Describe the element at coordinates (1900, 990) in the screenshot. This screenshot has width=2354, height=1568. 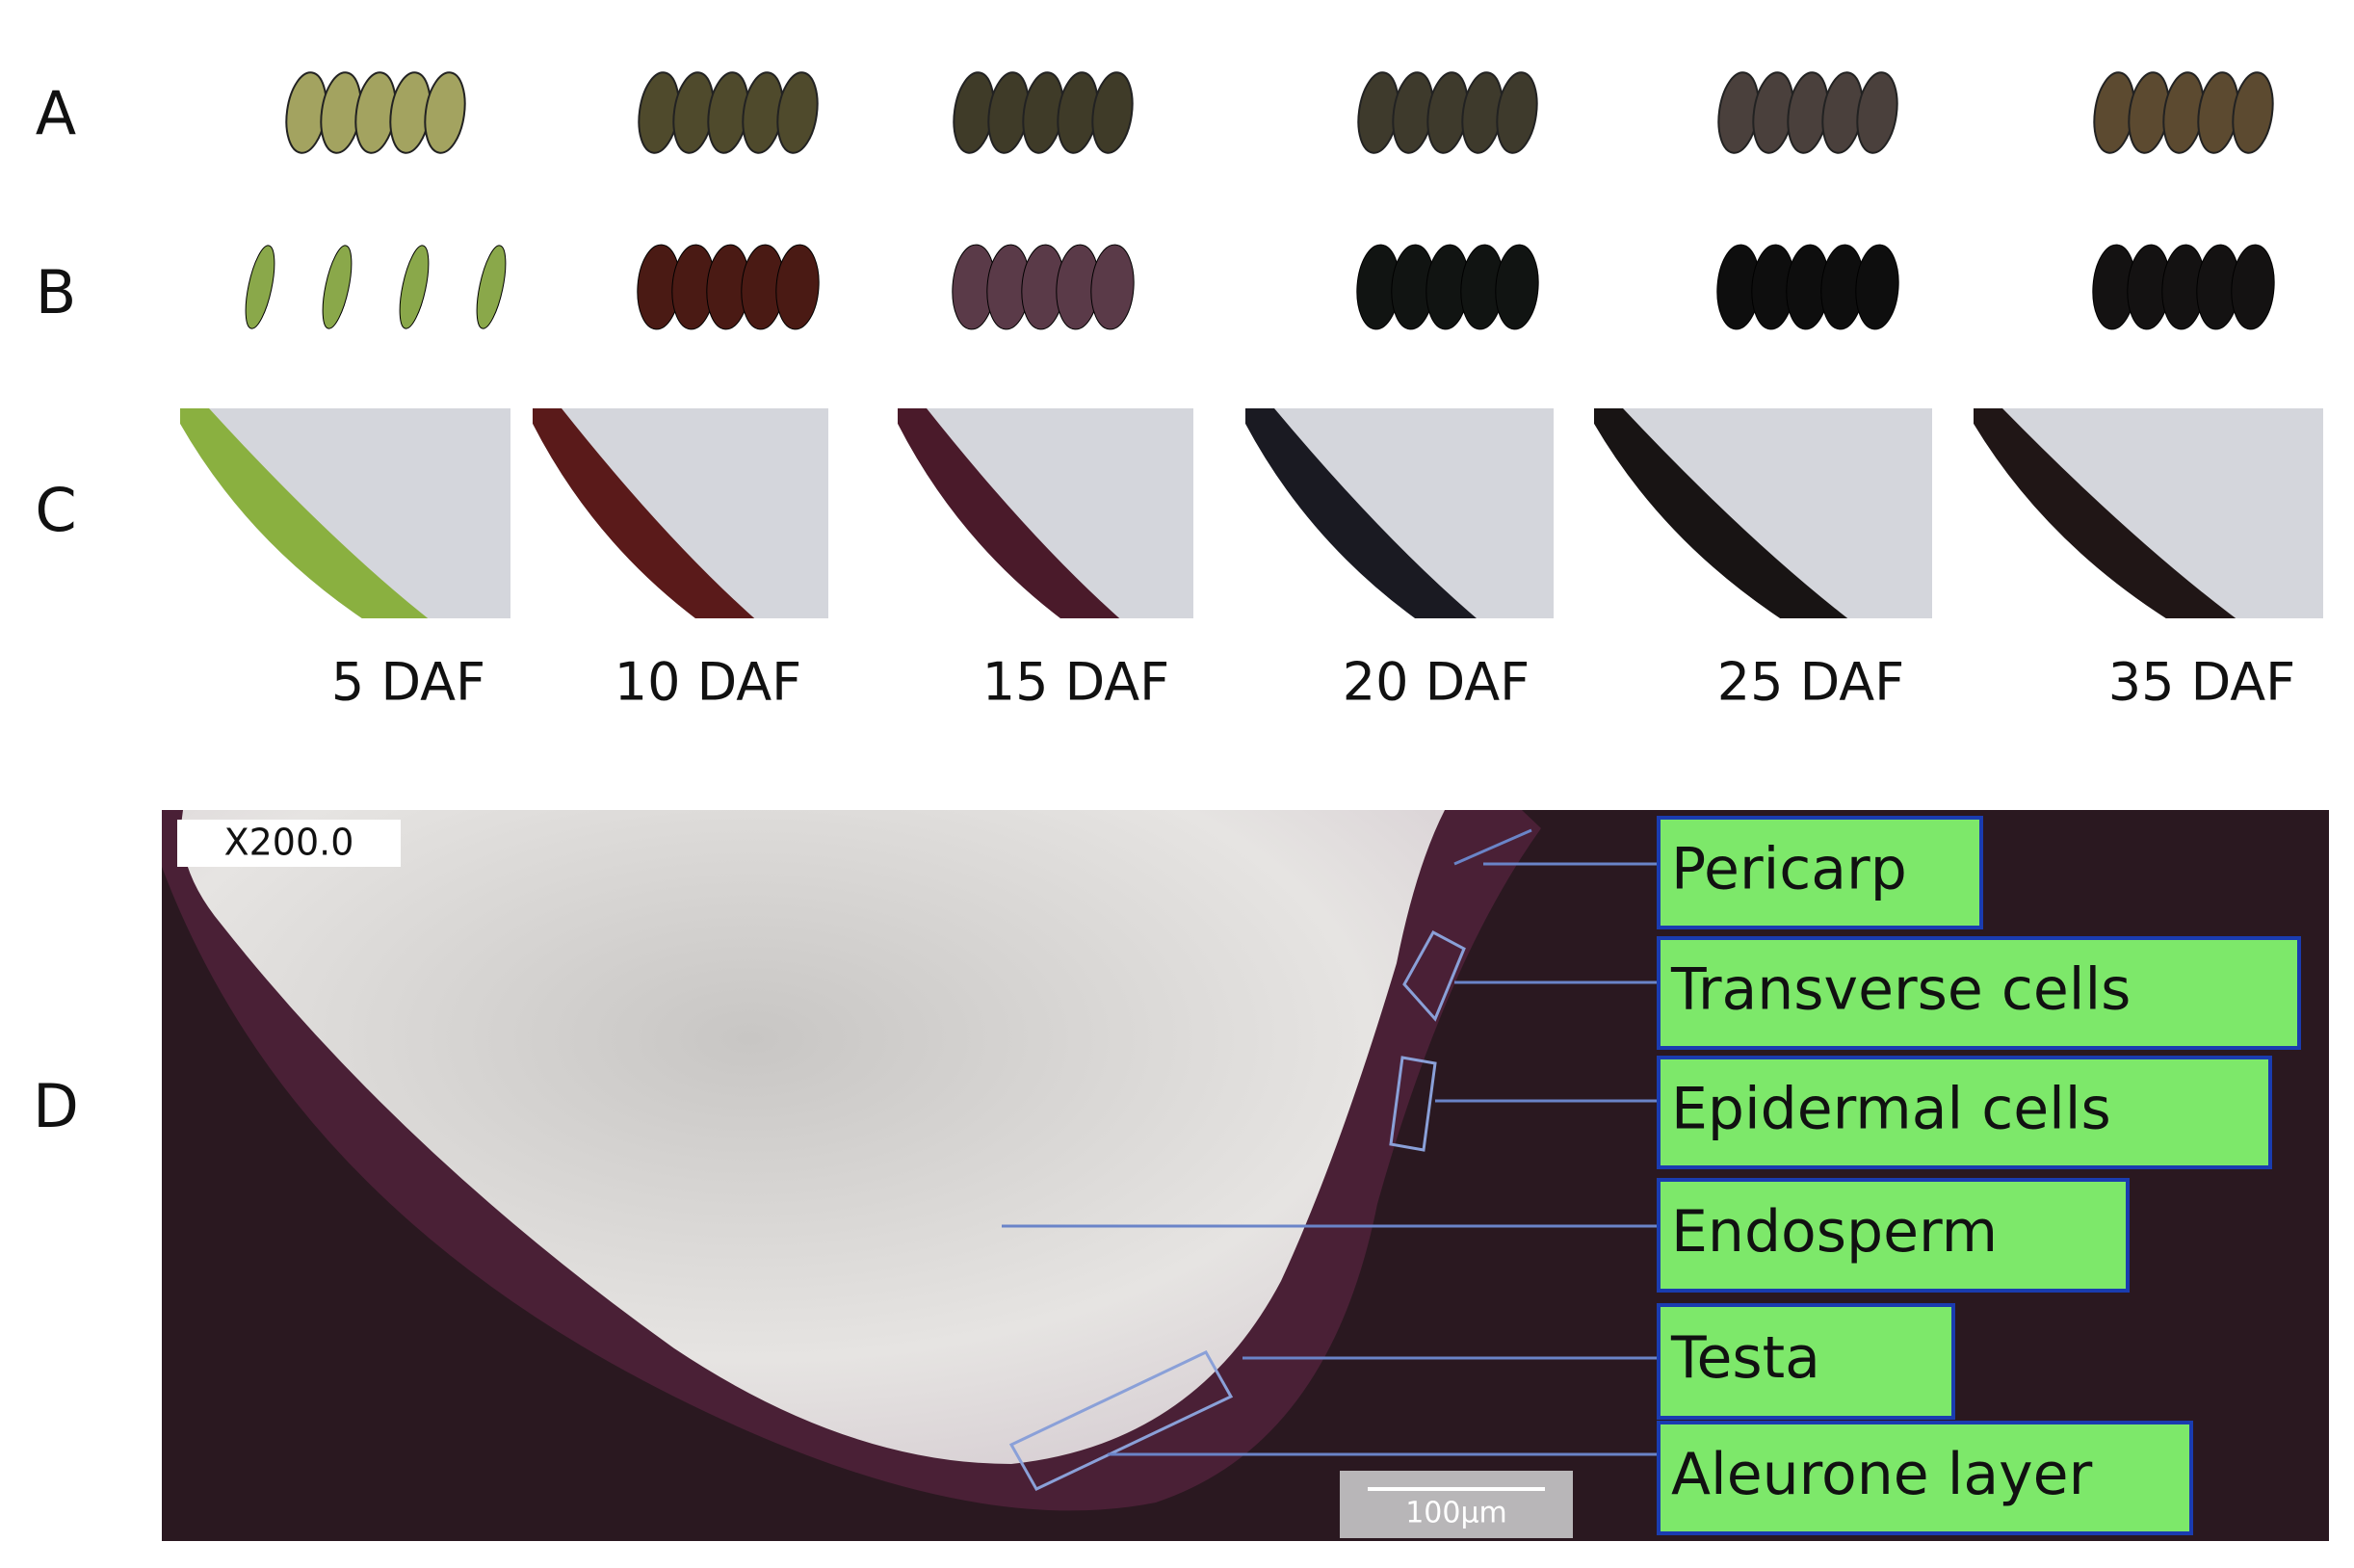
I see `structure-label: Transverse cells` at that location.